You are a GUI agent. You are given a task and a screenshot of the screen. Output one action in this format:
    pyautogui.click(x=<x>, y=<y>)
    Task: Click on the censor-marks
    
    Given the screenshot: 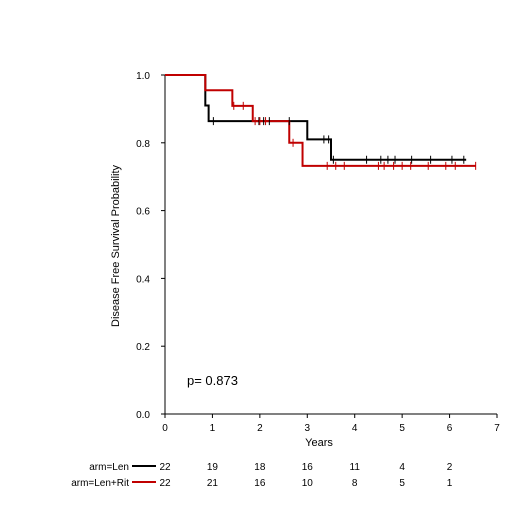 What is the action you would take?
    pyautogui.click(x=344, y=135)
    